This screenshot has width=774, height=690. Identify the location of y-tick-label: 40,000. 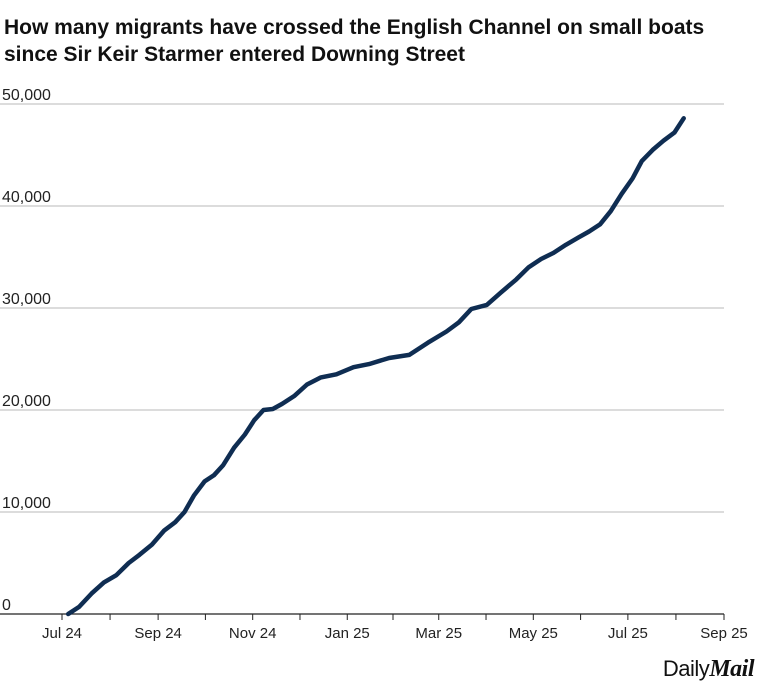
(26, 197).